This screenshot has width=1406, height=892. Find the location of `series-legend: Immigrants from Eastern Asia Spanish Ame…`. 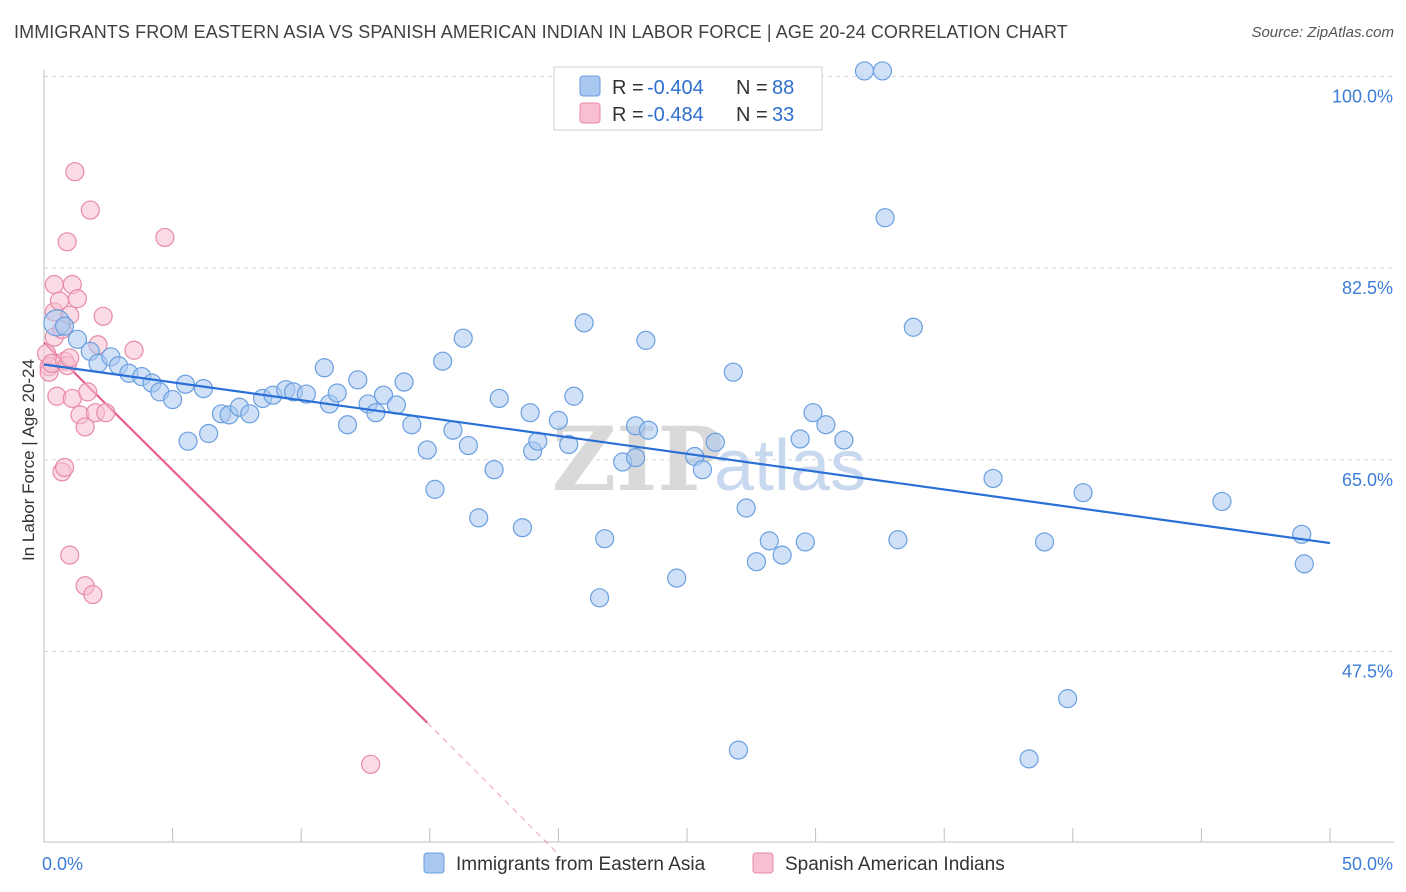

series-legend: Immigrants from Eastern Asia Spanish Ame… is located at coordinates (714, 863).